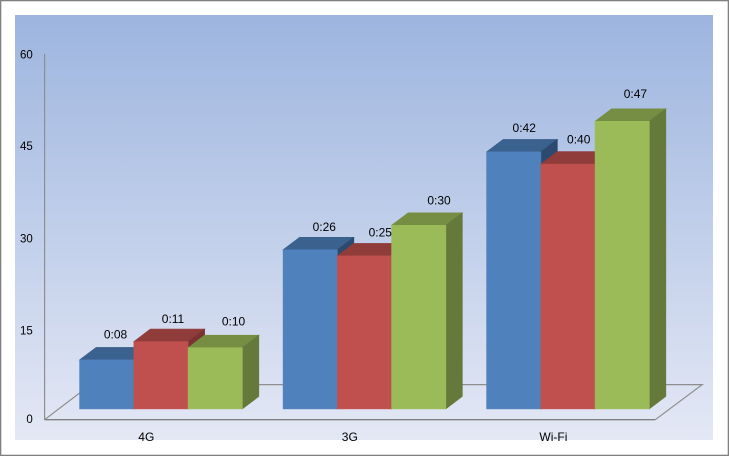 The image size is (729, 456). What do you see at coordinates (26, 332) in the screenshot?
I see `svg-text: 15` at bounding box center [26, 332].